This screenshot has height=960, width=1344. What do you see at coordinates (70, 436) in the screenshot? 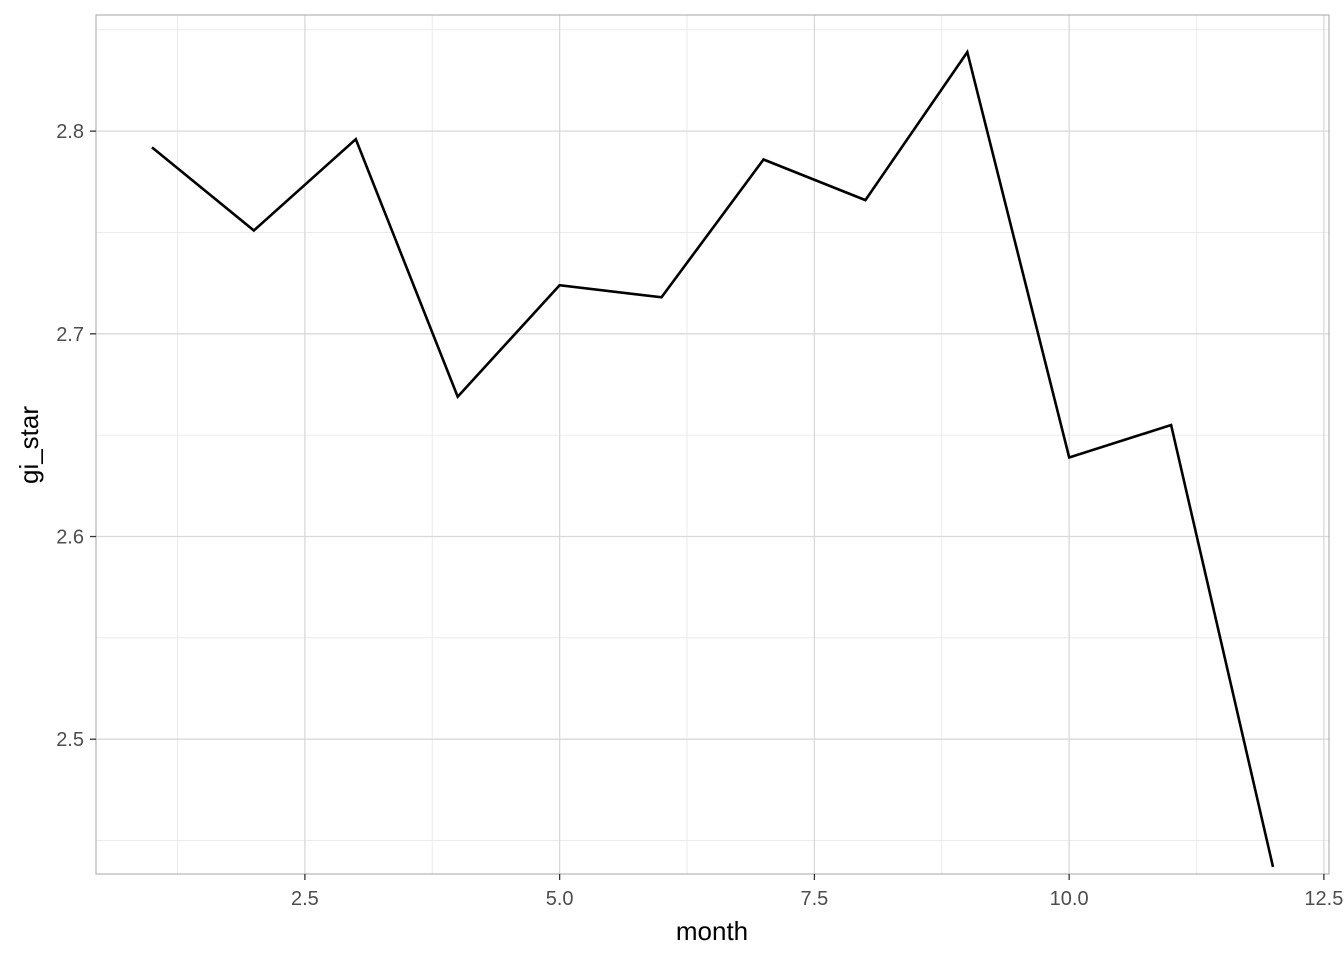
I see `y-axis-tick-labels: 2.5 2.6 2.7 2.8` at bounding box center [70, 436].